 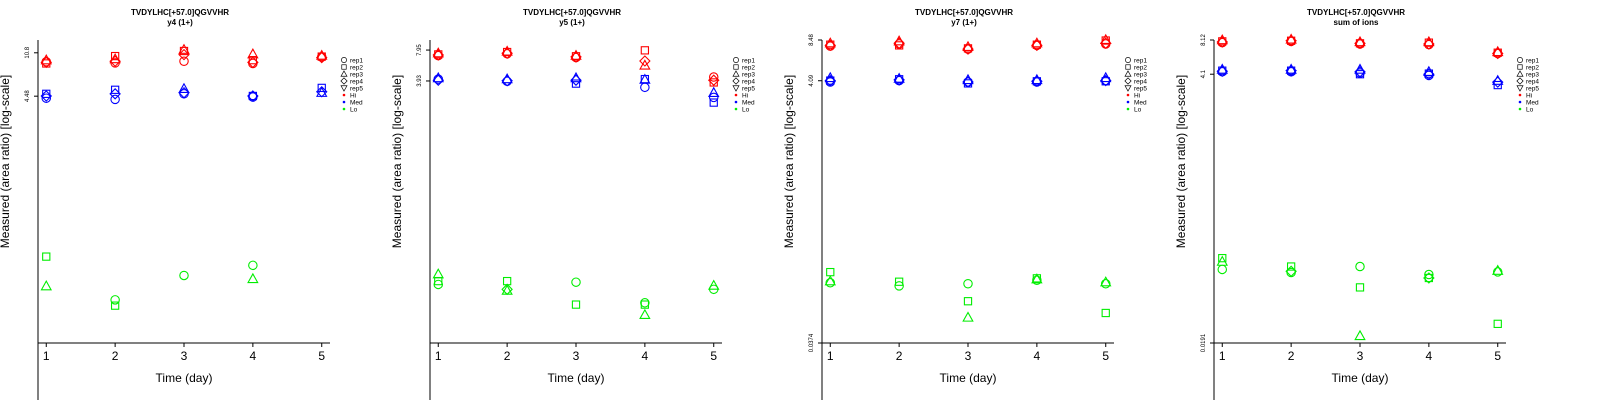 I want to click on y-tick-label: 8.48, so click(x=812, y=40).